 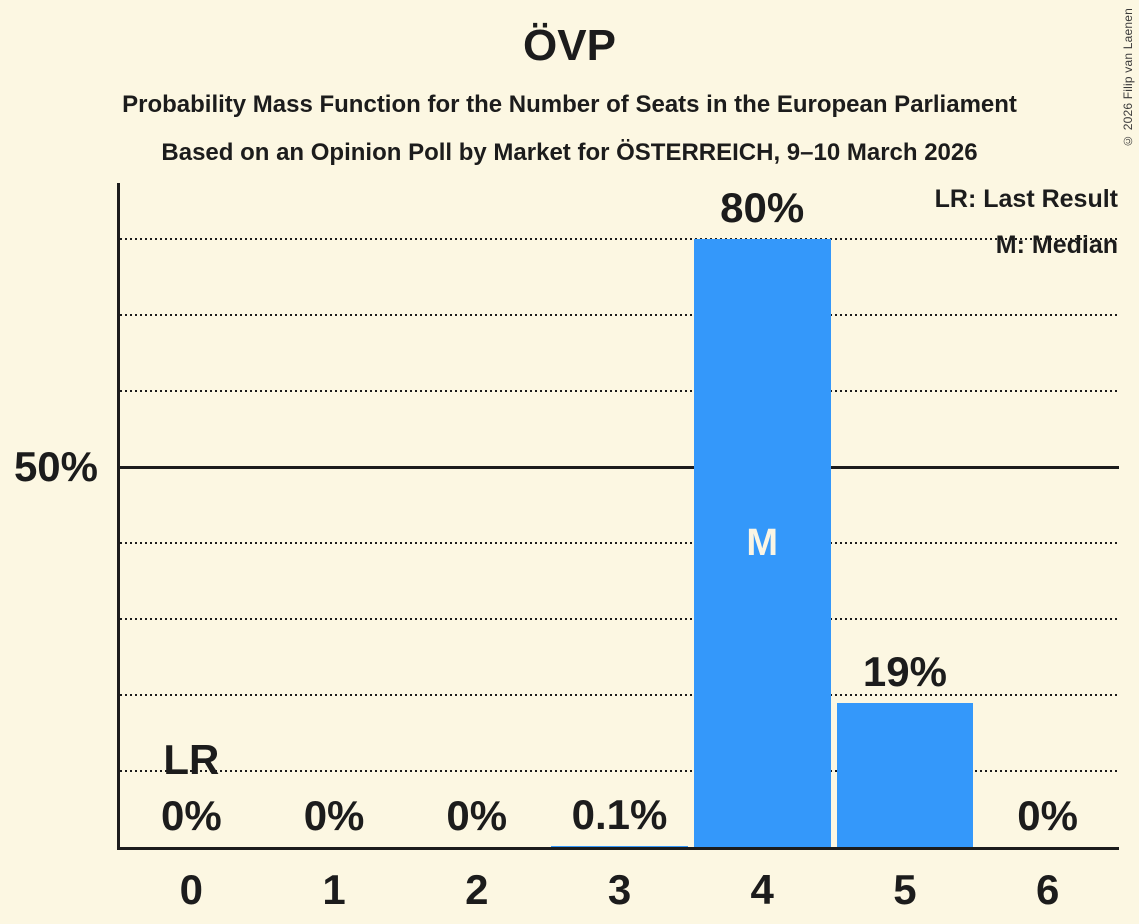 I want to click on last-result-marker: LR, so click(x=191, y=760).